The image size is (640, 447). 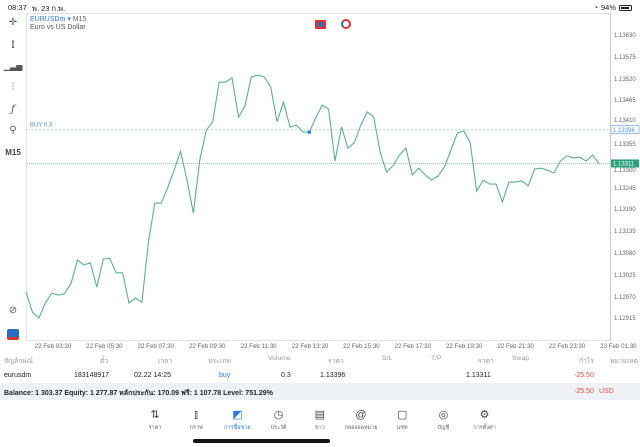 I want to click on trade-icon: ◩, so click(x=237, y=415).